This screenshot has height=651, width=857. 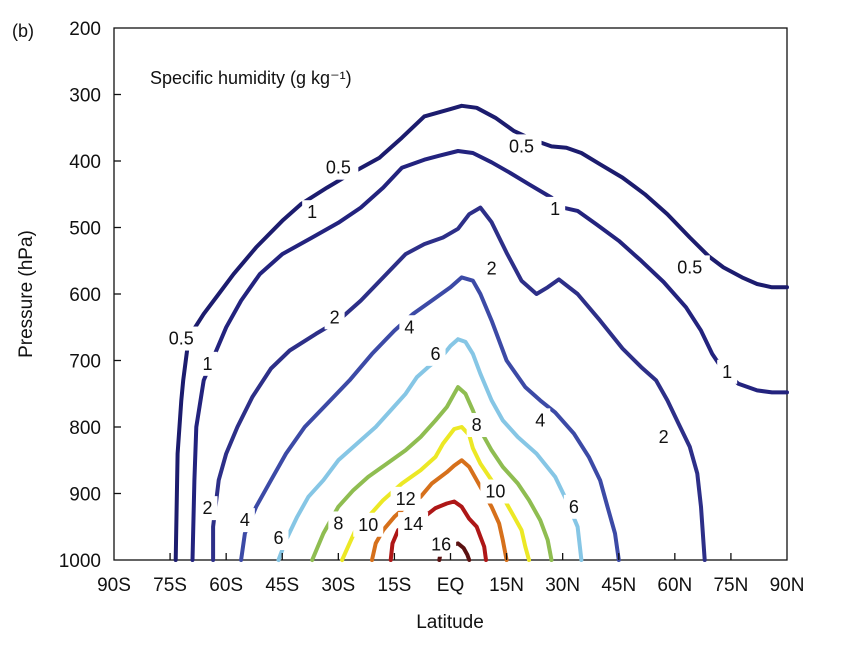 I want to click on y-tick-label: 800, so click(x=85, y=428).